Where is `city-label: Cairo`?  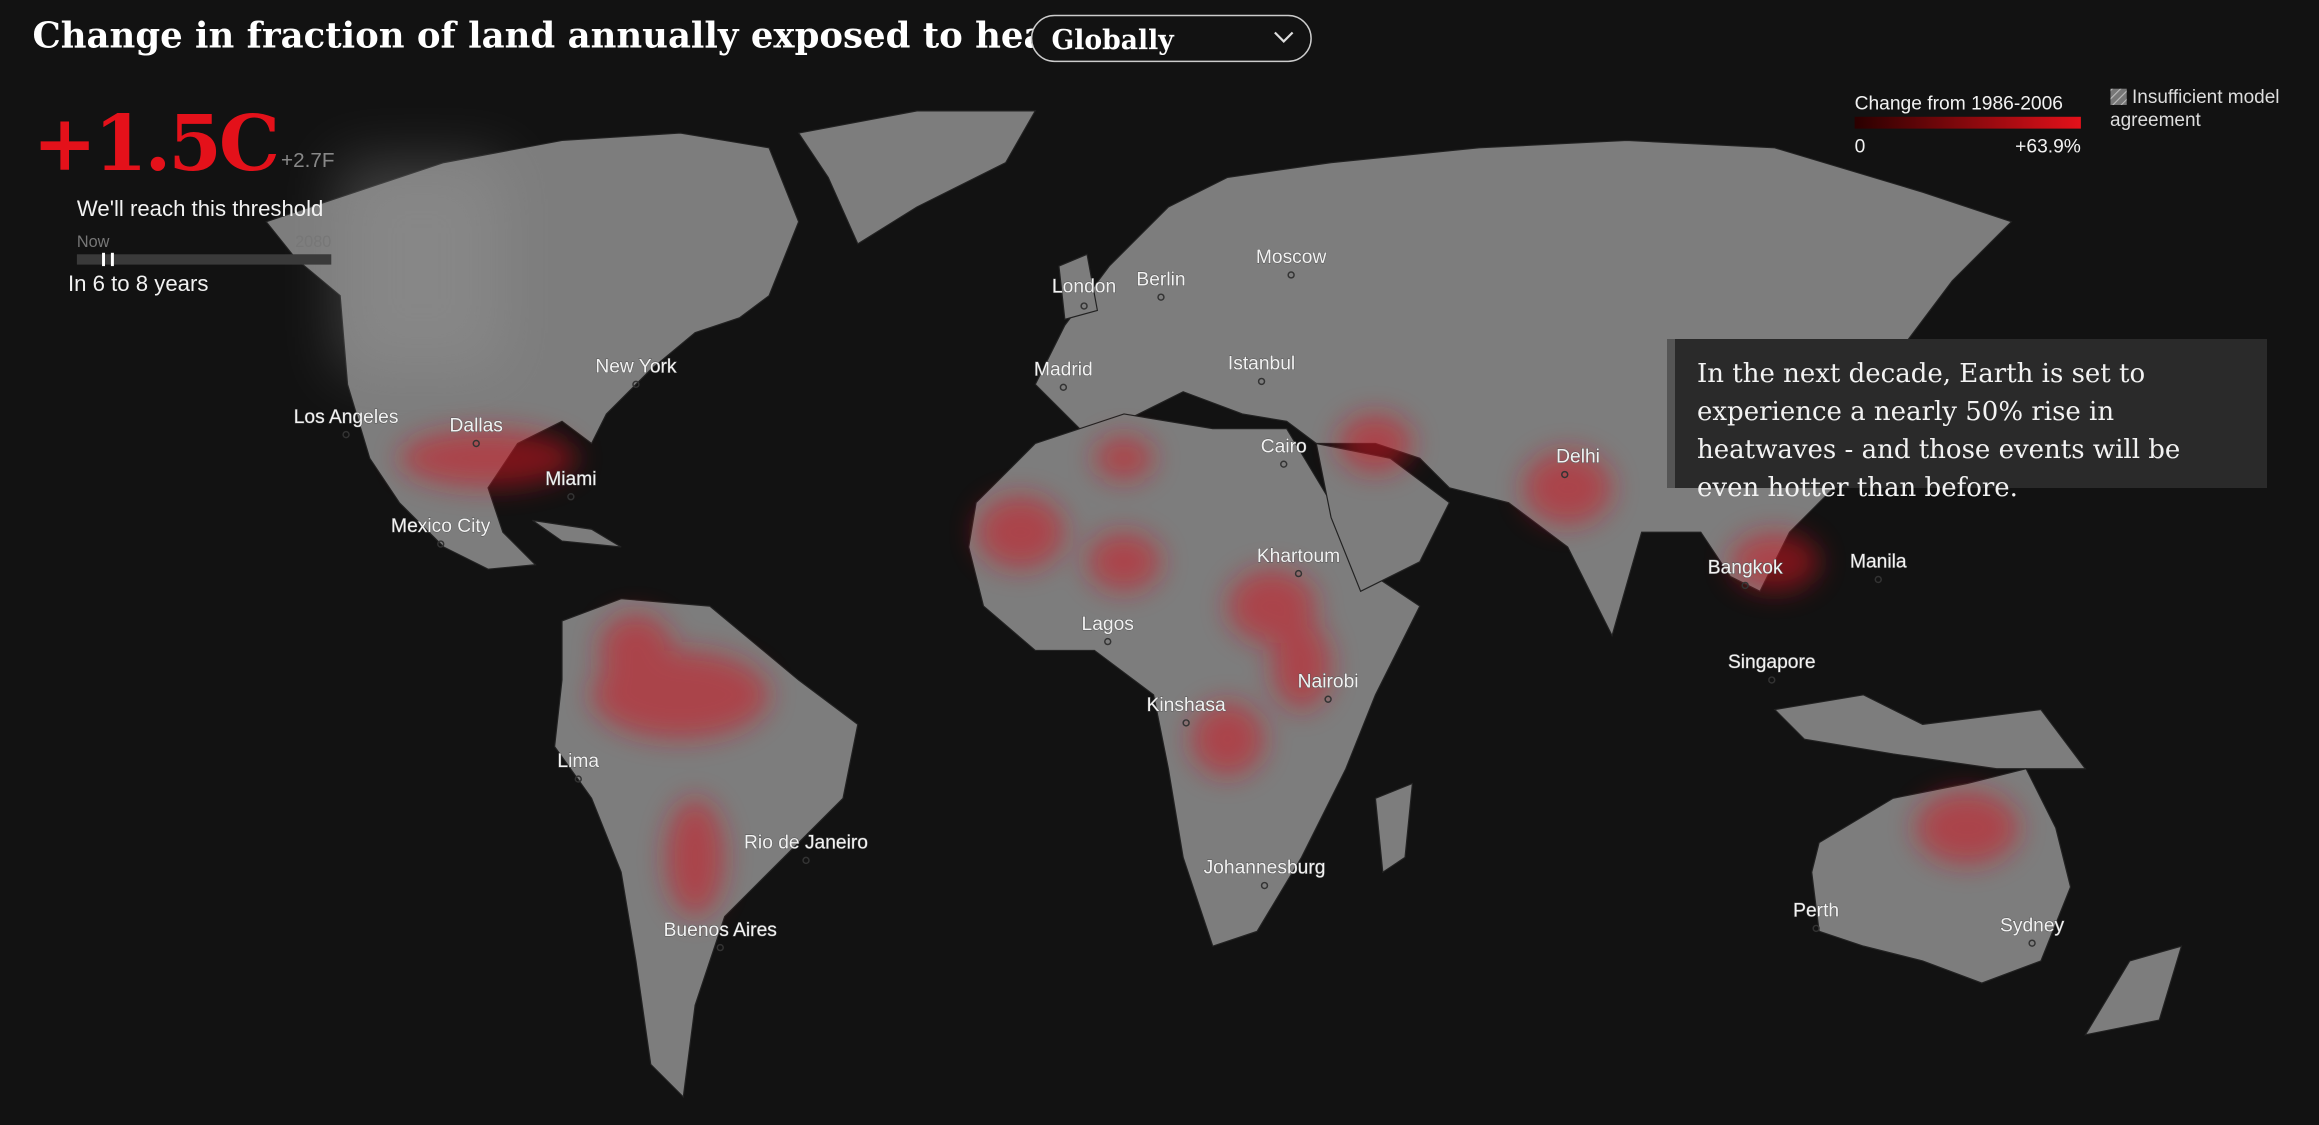
city-label: Cairo is located at coordinates (1284, 446).